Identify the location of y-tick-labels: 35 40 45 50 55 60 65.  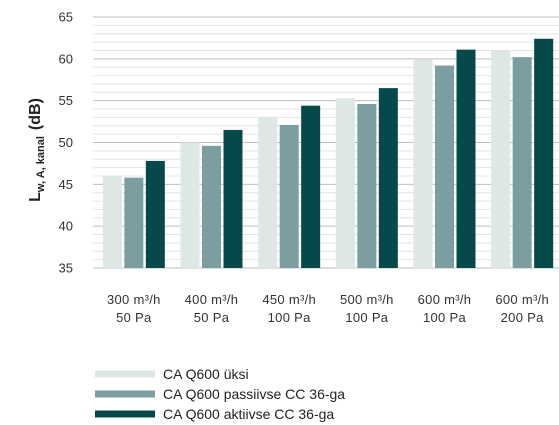
(66, 143).